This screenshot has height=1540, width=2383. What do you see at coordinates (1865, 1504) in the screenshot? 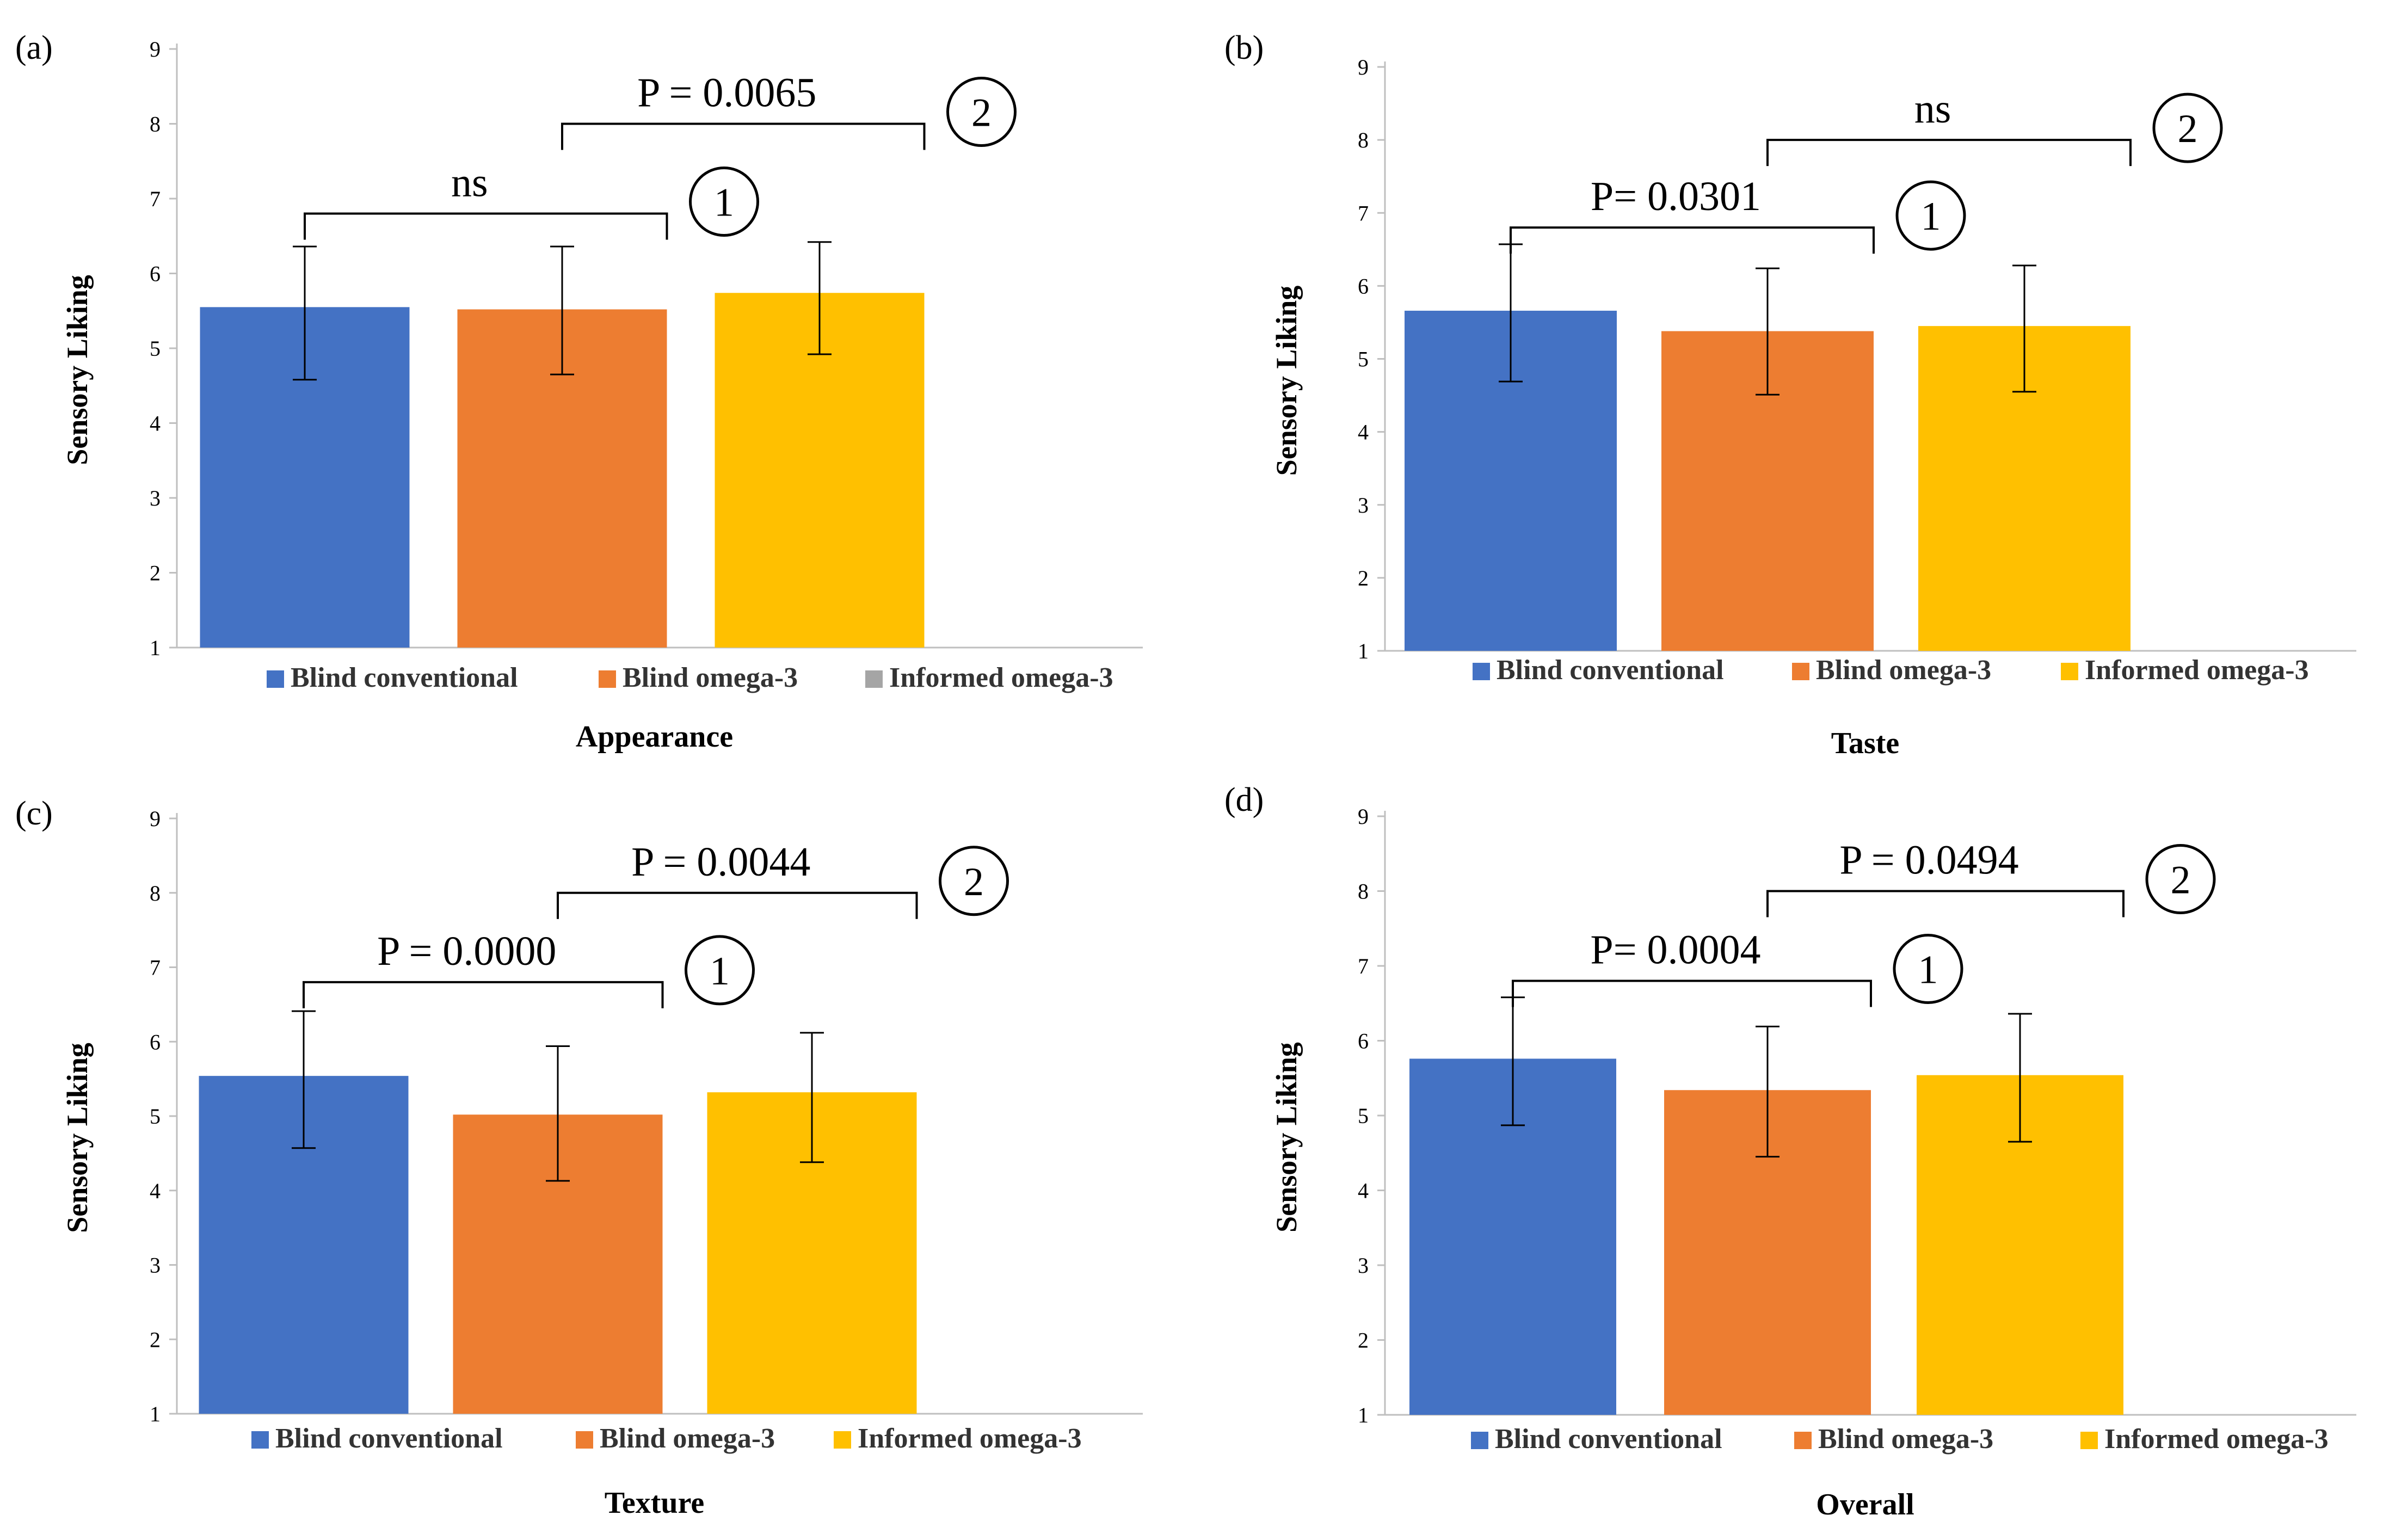
I see `x-axis-title: Overall` at bounding box center [1865, 1504].